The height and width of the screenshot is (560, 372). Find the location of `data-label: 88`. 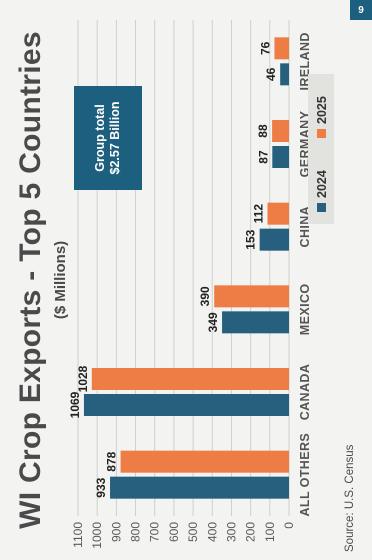

data-label: 88 is located at coordinates (263, 131).